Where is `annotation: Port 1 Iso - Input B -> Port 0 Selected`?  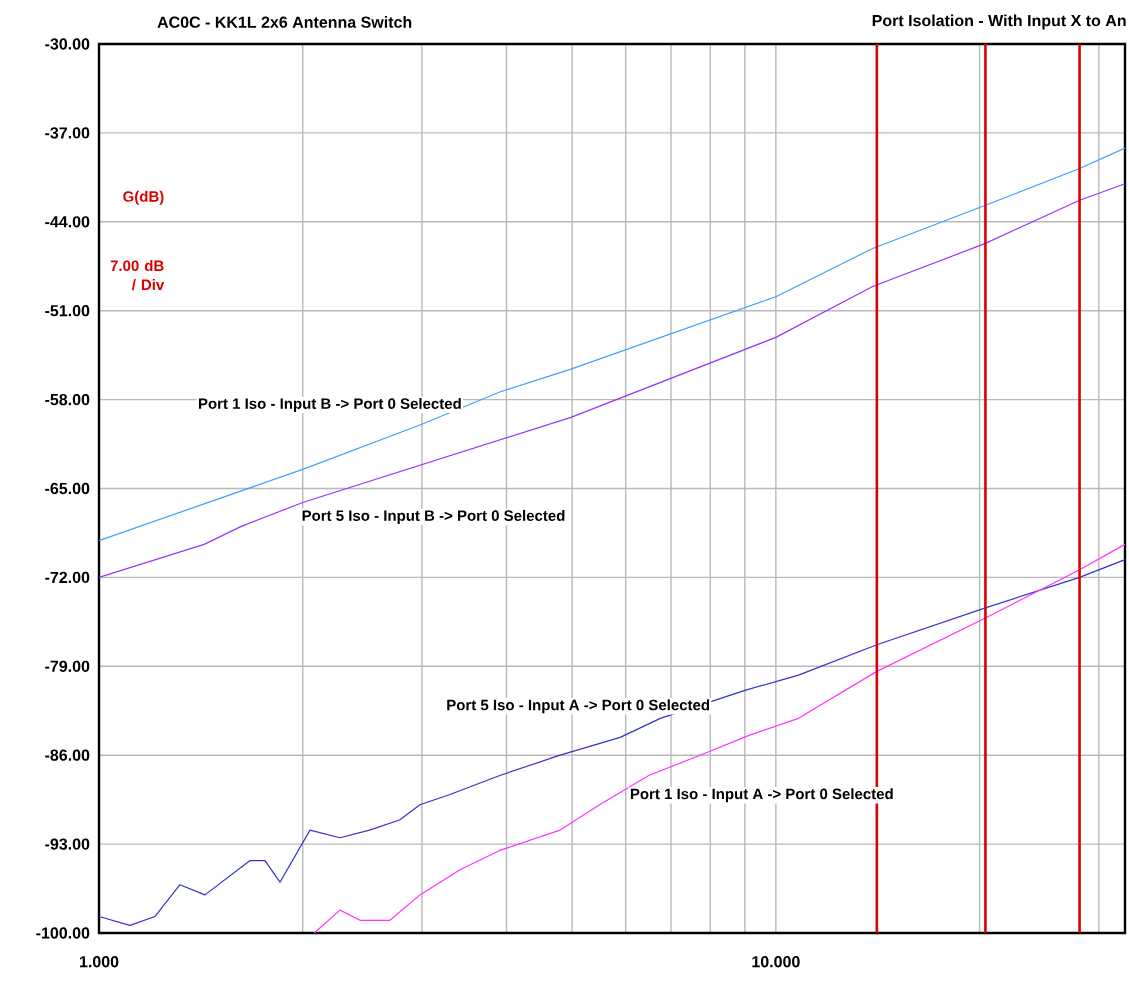
annotation: Port 1 Iso - Input B -> Port 0 Selected is located at coordinates (329, 404).